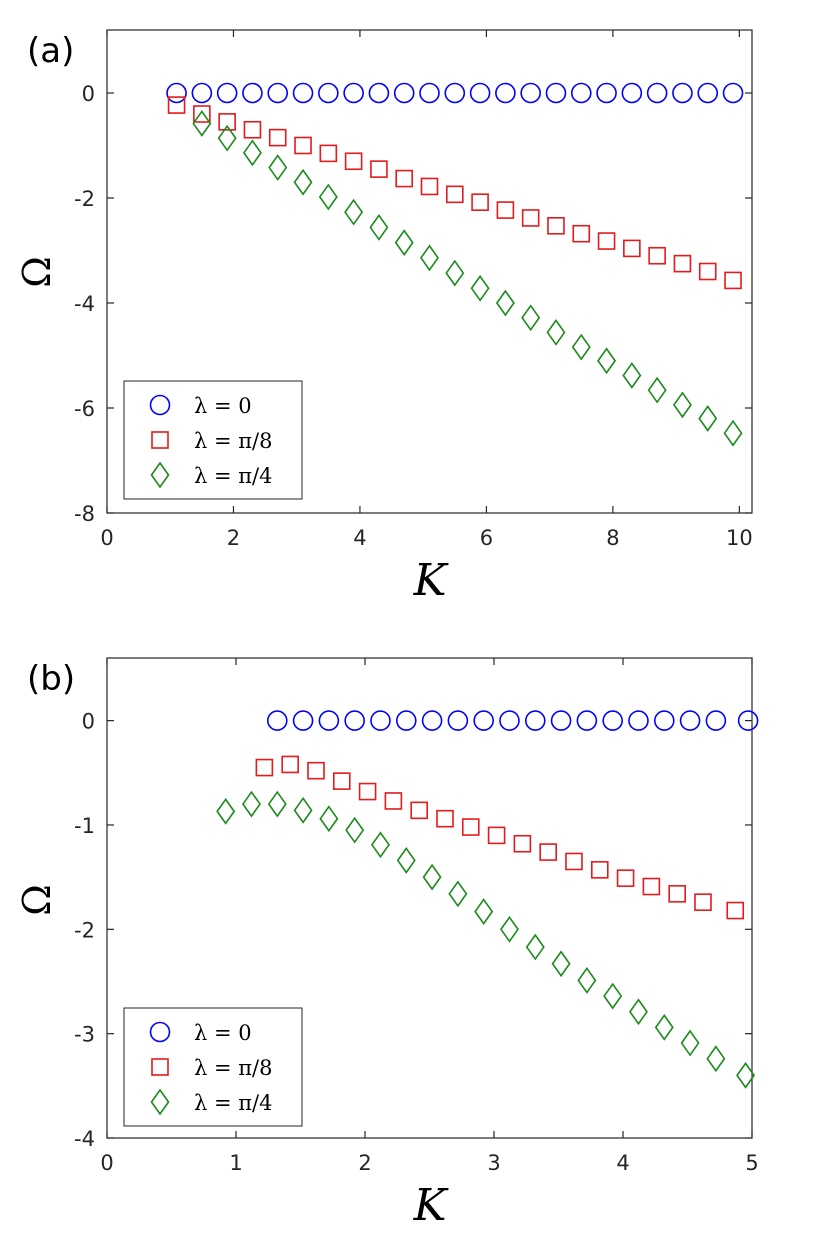  I want to click on panel-label: (b), so click(51, 679).